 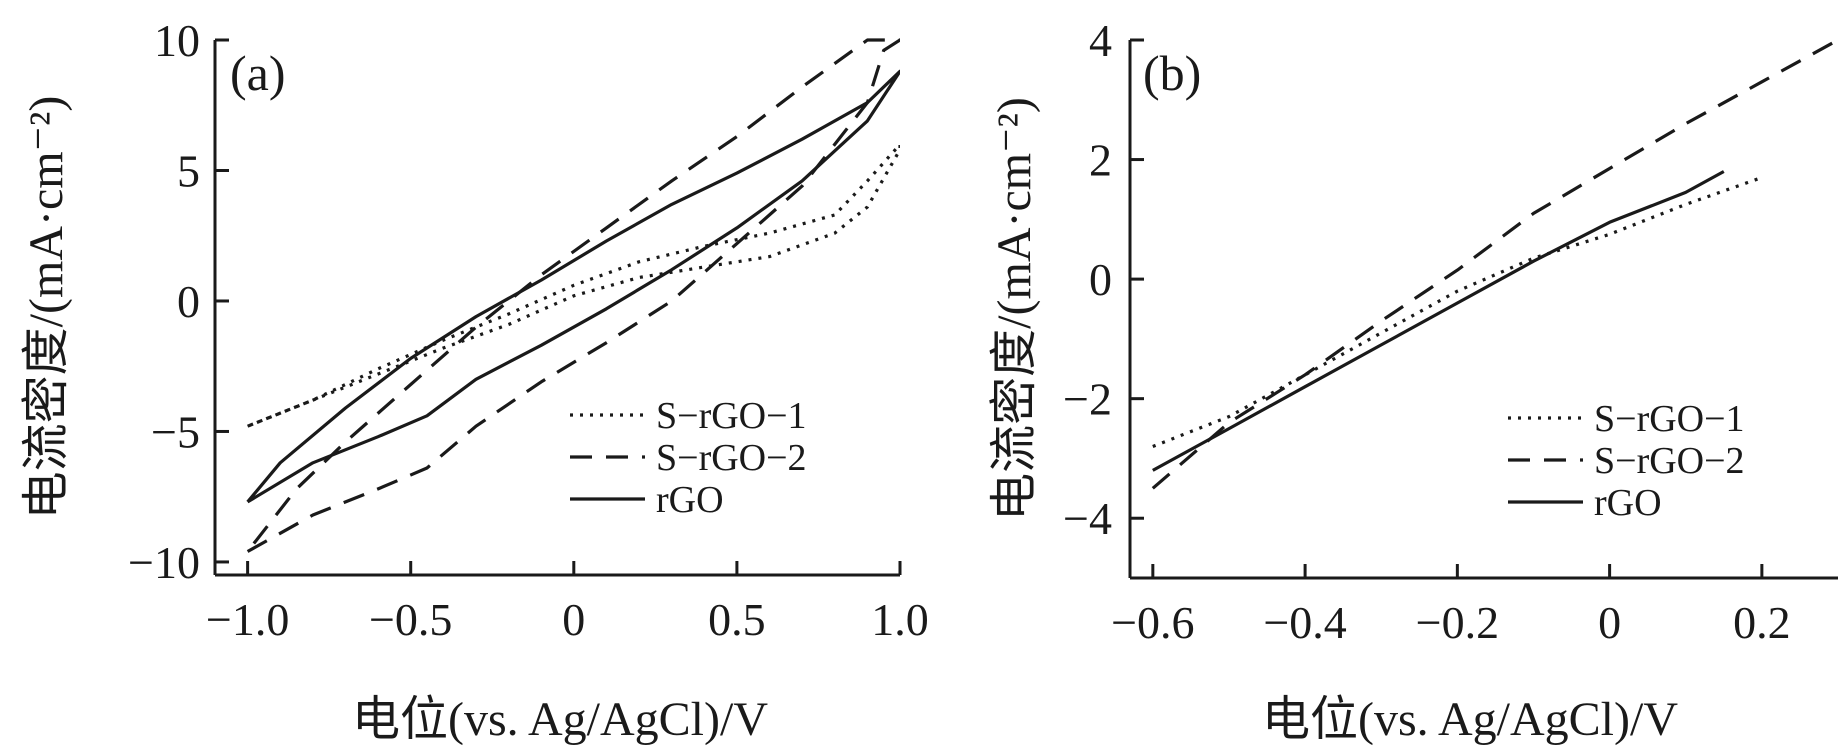 I want to click on y-tick-label: −2, so click(x=1087, y=399).